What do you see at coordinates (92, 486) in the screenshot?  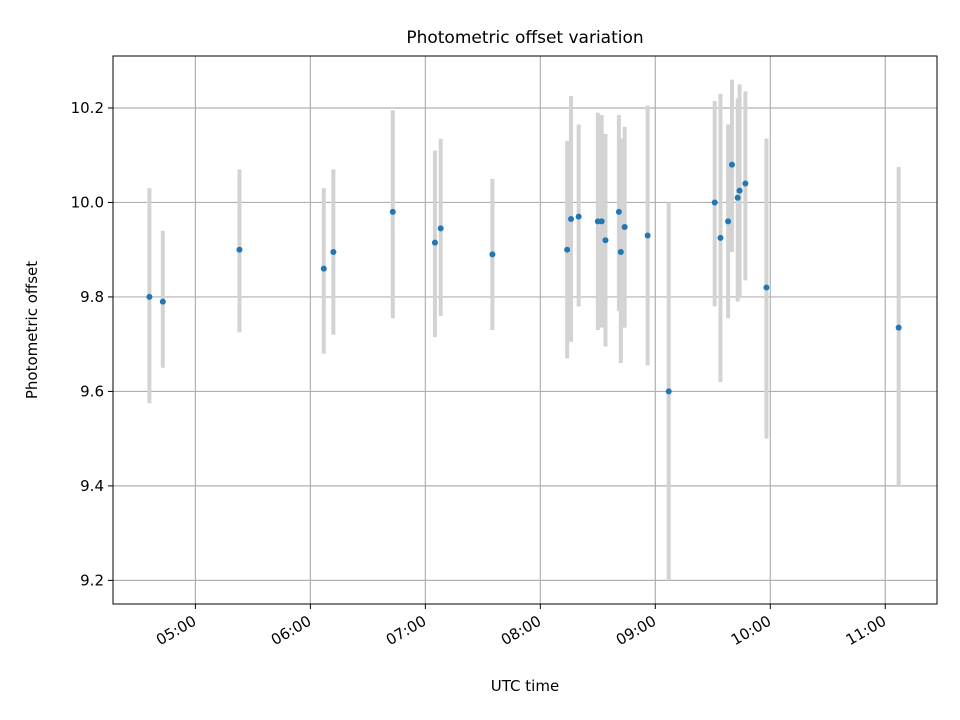 I see `y-tick-label: 9.4` at bounding box center [92, 486].